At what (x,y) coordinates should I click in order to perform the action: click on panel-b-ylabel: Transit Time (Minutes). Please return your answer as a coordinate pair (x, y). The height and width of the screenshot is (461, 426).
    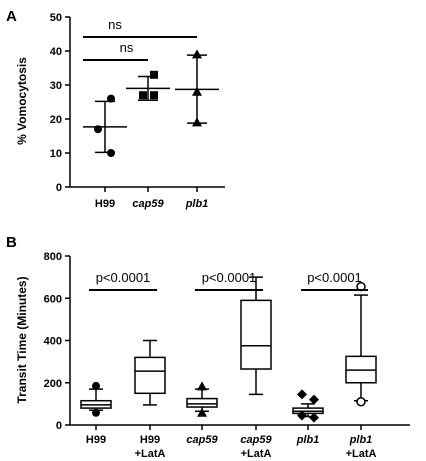
    Looking at the image, I should click on (22, 339).